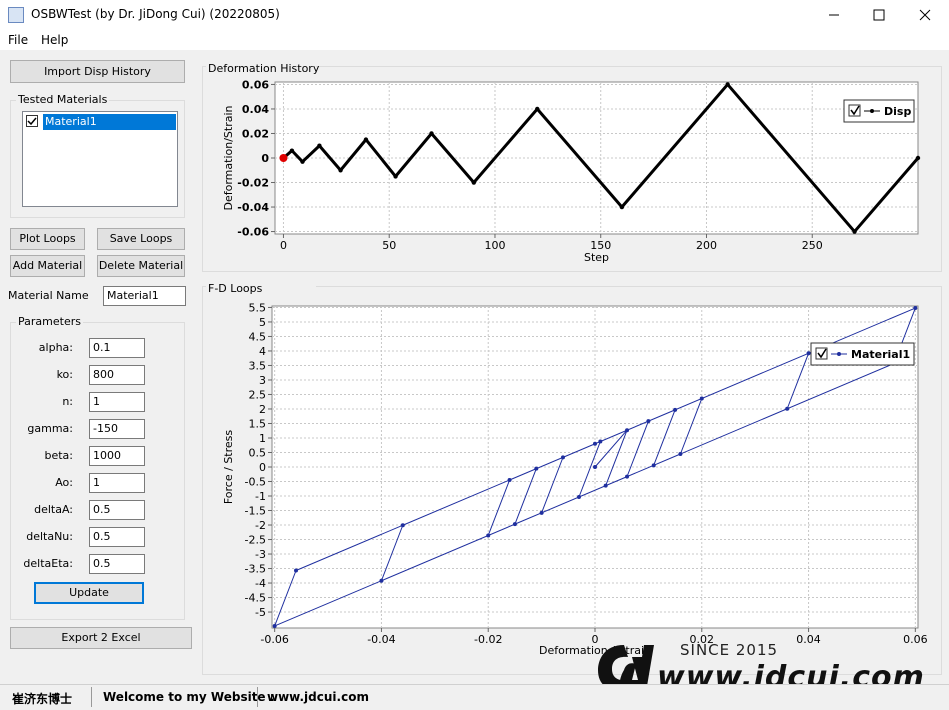 This screenshot has width=949, height=710. Describe the element at coordinates (16, 15) in the screenshot. I see `app-icon` at that location.